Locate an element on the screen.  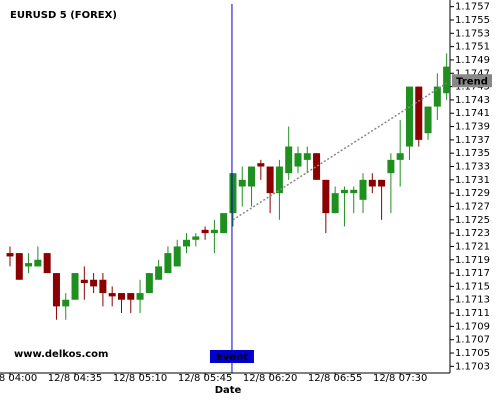
y-tick-label: 1.1733 is located at coordinates (472, 167).